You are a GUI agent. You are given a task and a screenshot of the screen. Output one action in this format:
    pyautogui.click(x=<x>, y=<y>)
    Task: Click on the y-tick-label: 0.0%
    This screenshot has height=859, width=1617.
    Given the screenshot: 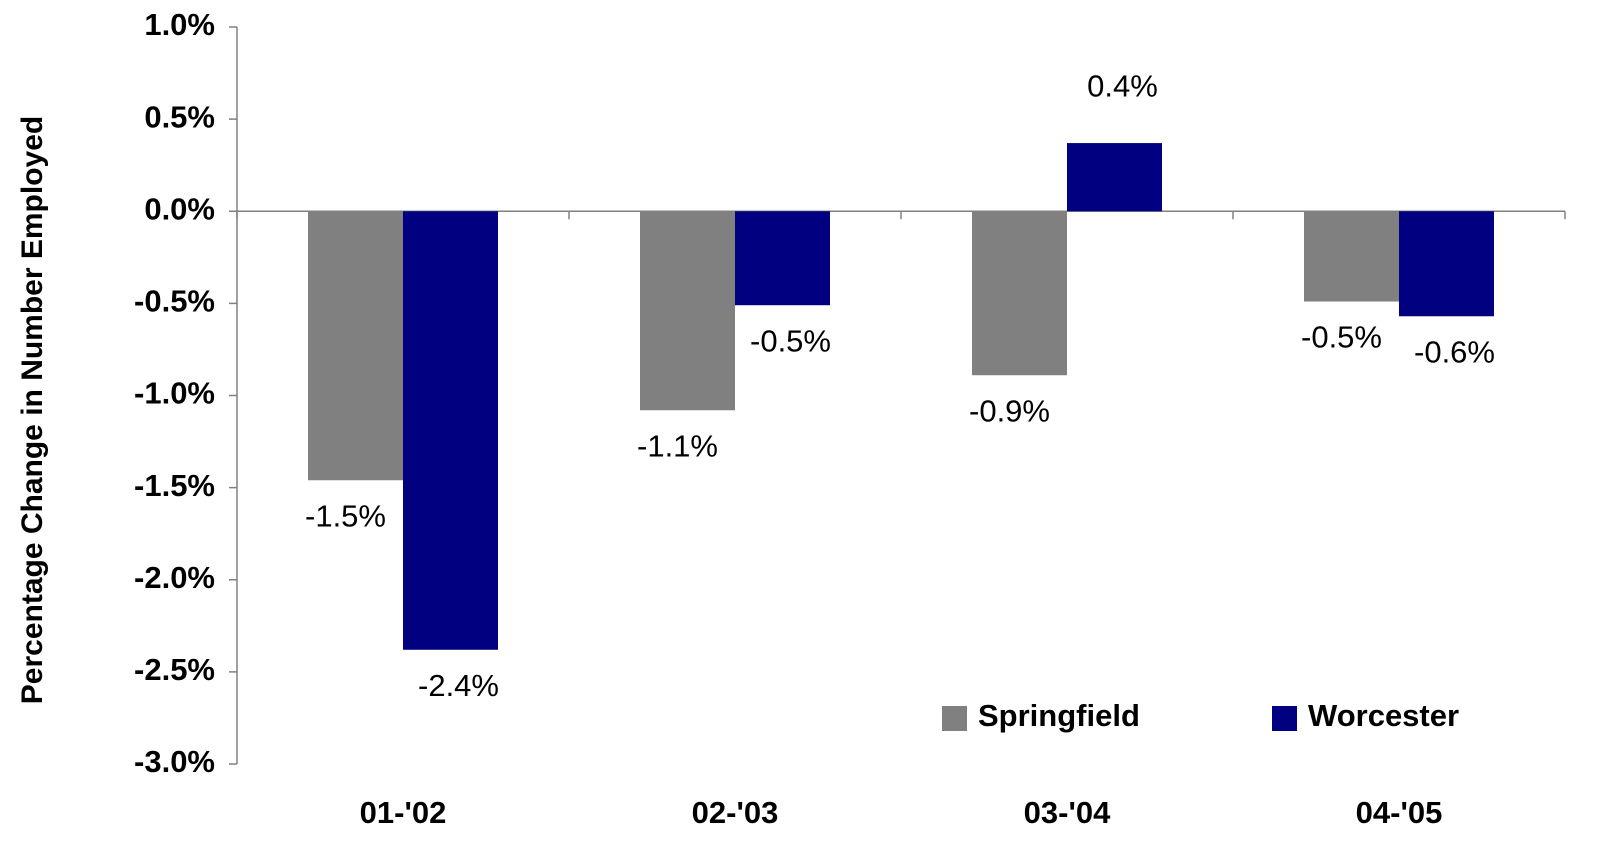 What is the action you would take?
    pyautogui.click(x=179, y=208)
    